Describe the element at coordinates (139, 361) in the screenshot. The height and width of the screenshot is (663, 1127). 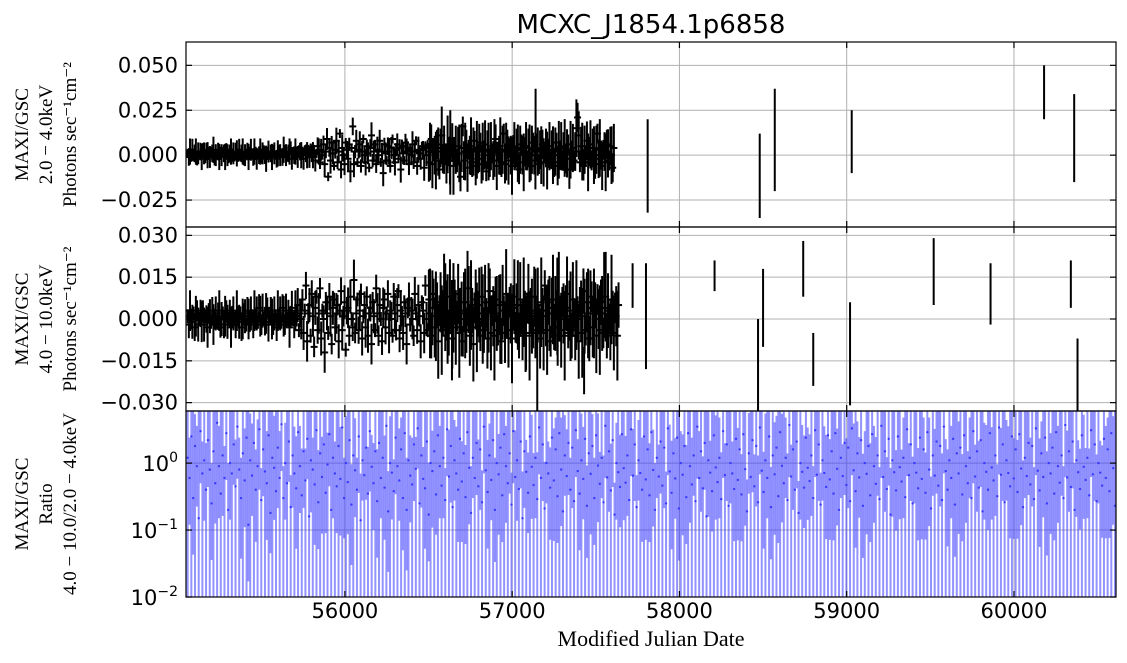
I see `y-tick-label: −0.015` at that location.